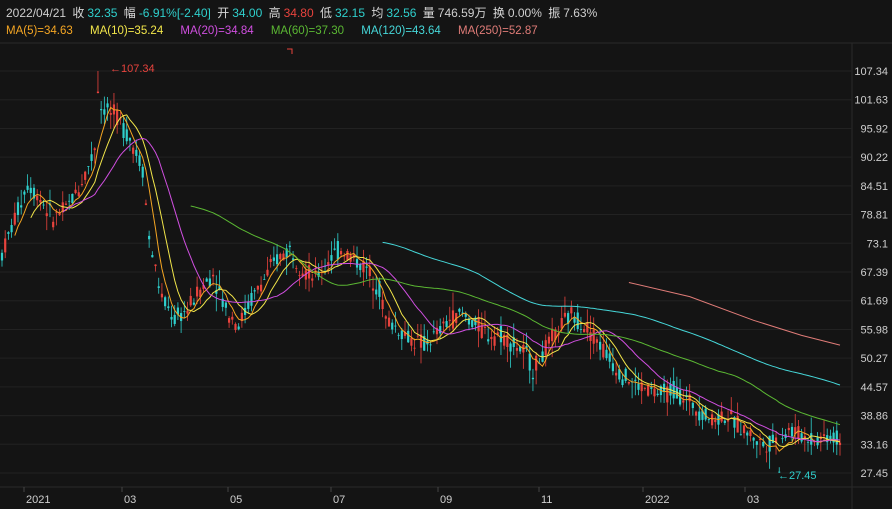 Image resolution: width=892 pixels, height=509 pixels. Describe the element at coordinates (554, 13) in the screenshot. I see `amplitude-label: 振` at that location.